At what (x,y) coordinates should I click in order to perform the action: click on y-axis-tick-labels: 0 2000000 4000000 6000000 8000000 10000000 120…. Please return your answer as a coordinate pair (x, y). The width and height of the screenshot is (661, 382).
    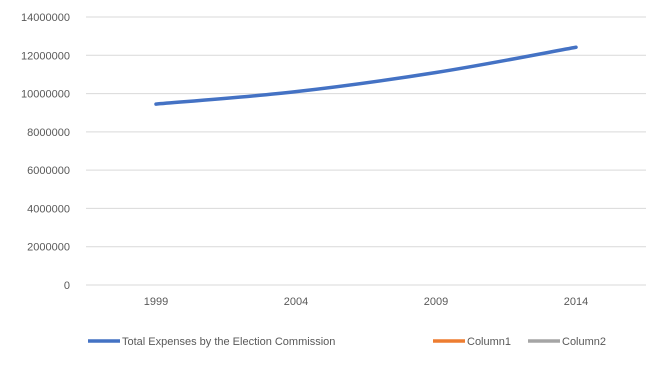
    Looking at the image, I should click on (45, 152).